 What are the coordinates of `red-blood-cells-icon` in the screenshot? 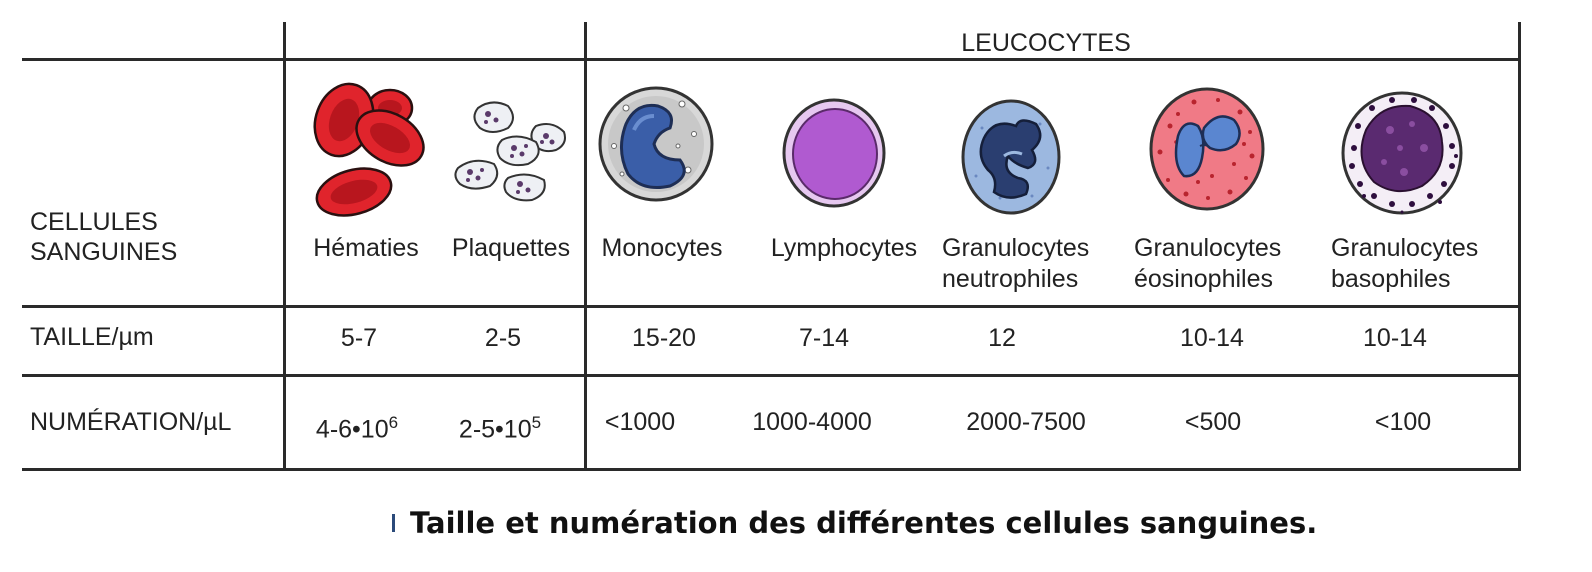 It's located at (369, 149).